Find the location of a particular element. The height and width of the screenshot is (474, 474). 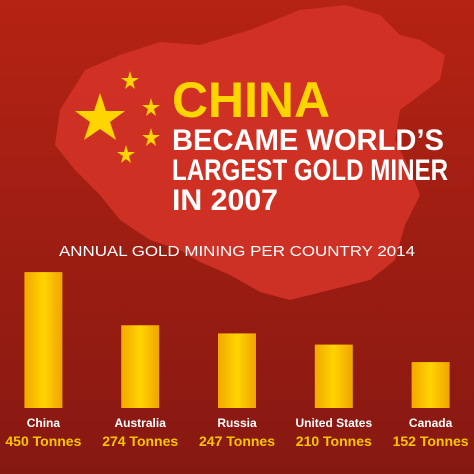

category-label: Australia is located at coordinates (141, 423).